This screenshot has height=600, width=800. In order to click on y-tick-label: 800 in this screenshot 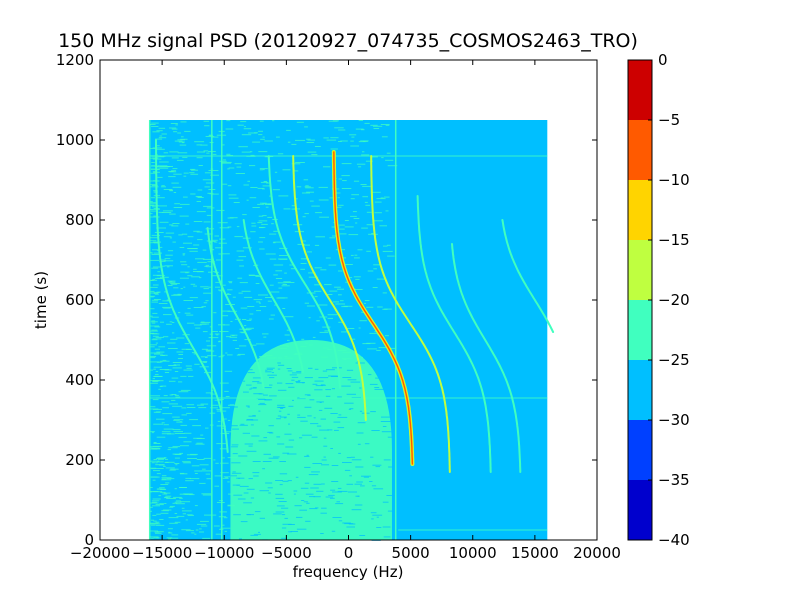, I will do `click(79, 220)`.